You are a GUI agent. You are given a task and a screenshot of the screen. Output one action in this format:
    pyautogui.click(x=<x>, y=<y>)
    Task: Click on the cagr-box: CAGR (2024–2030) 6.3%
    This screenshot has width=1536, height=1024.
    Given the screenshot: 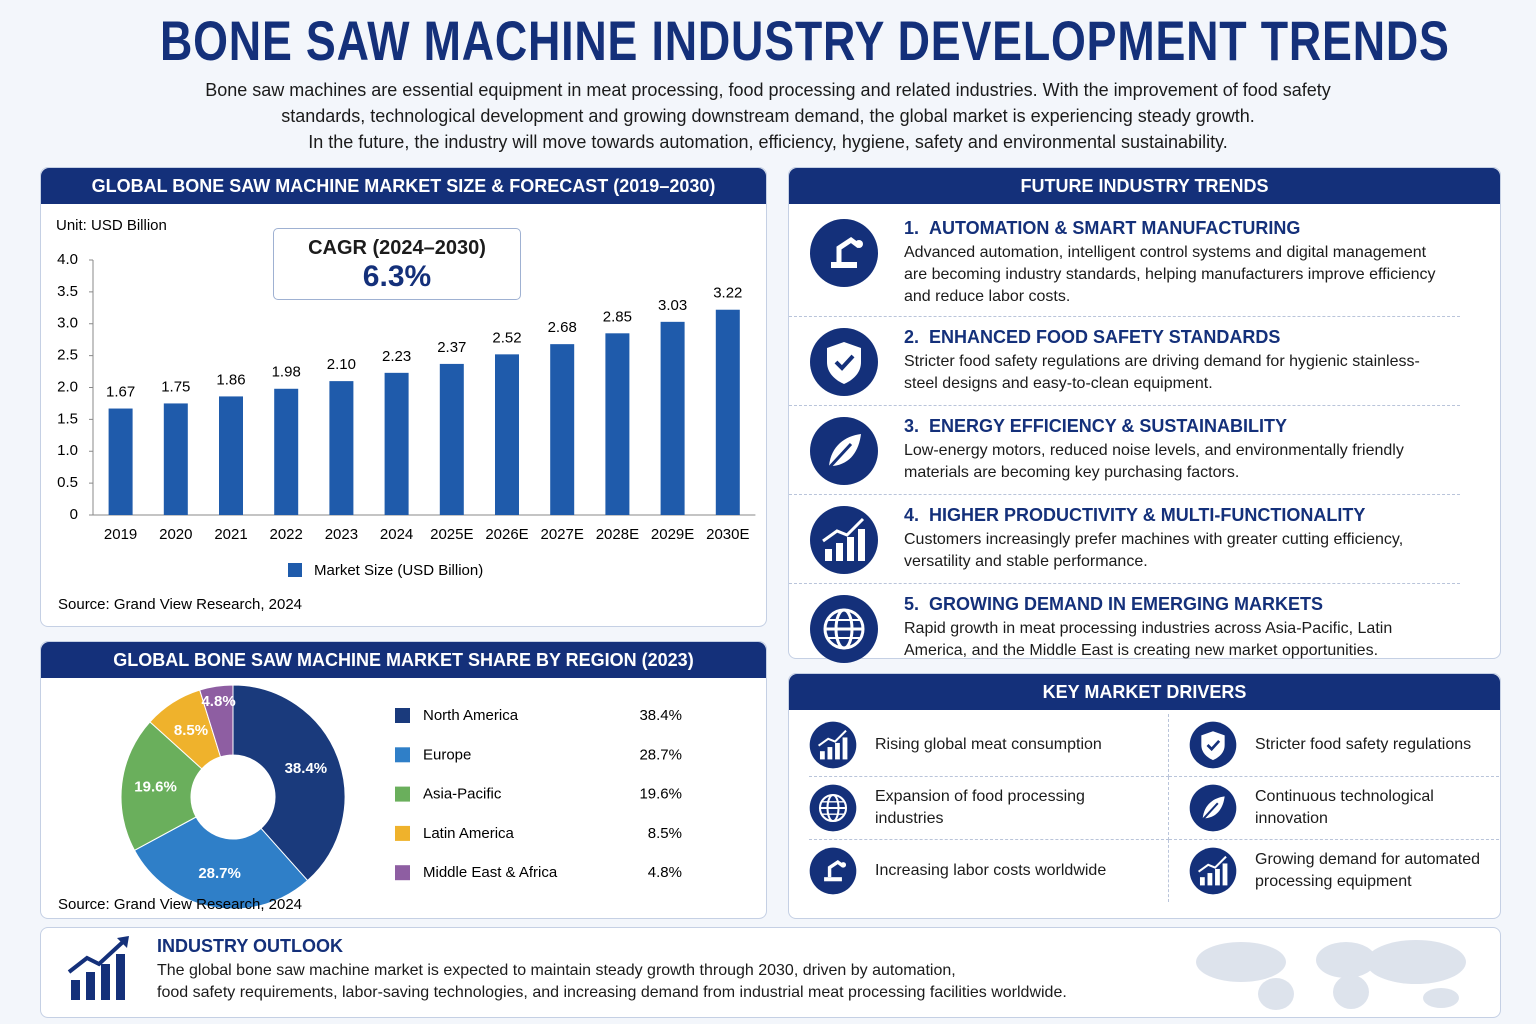 What is the action you would take?
    pyautogui.click(x=397, y=264)
    